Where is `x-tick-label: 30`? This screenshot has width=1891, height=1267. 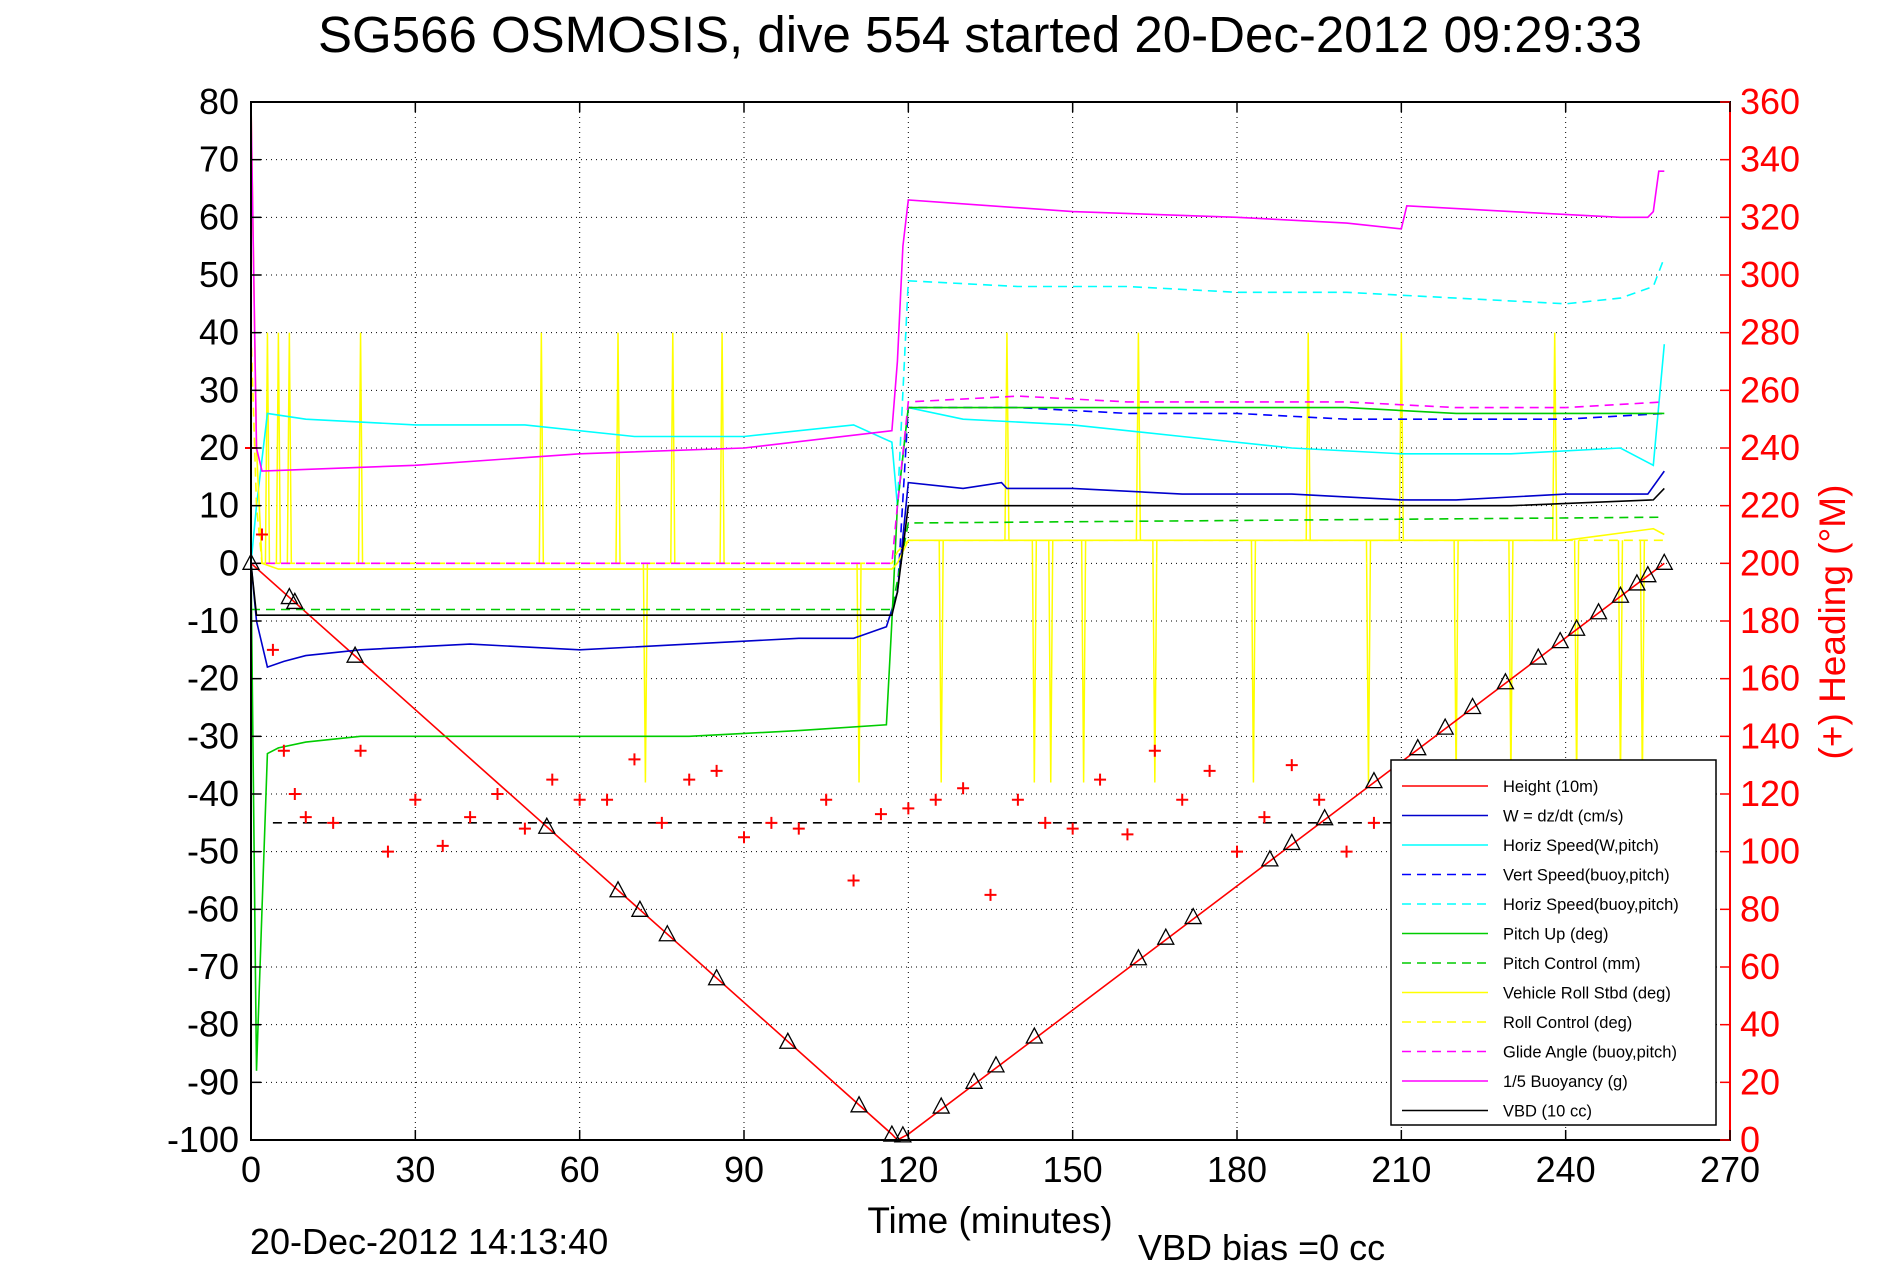 x-tick-label: 30 is located at coordinates (415, 1169).